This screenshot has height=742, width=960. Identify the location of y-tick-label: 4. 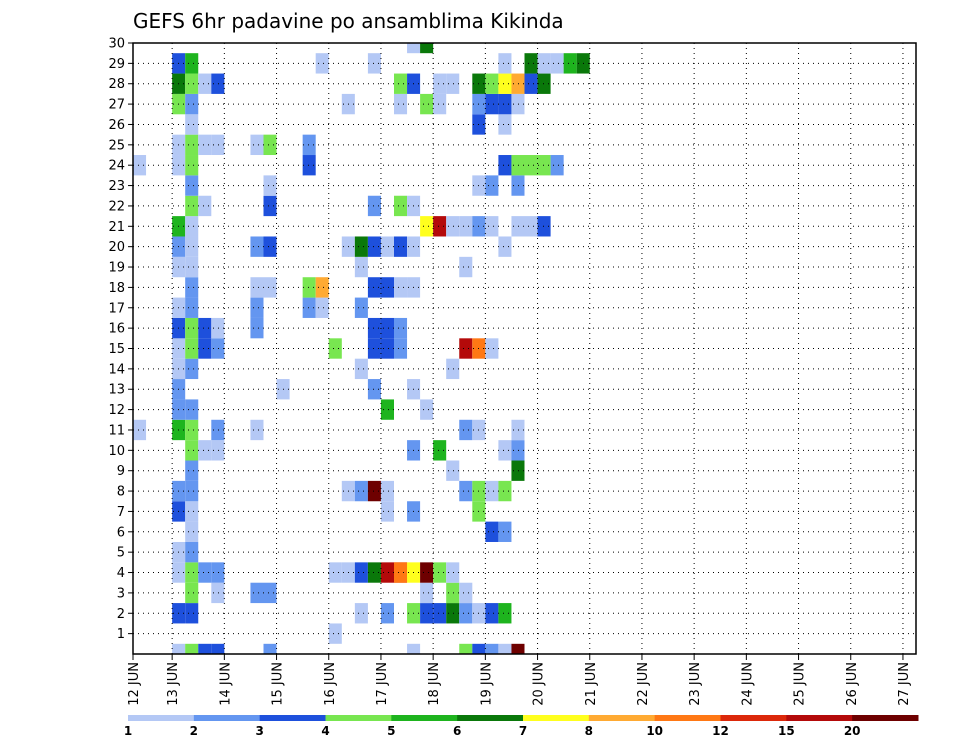
(121, 573).